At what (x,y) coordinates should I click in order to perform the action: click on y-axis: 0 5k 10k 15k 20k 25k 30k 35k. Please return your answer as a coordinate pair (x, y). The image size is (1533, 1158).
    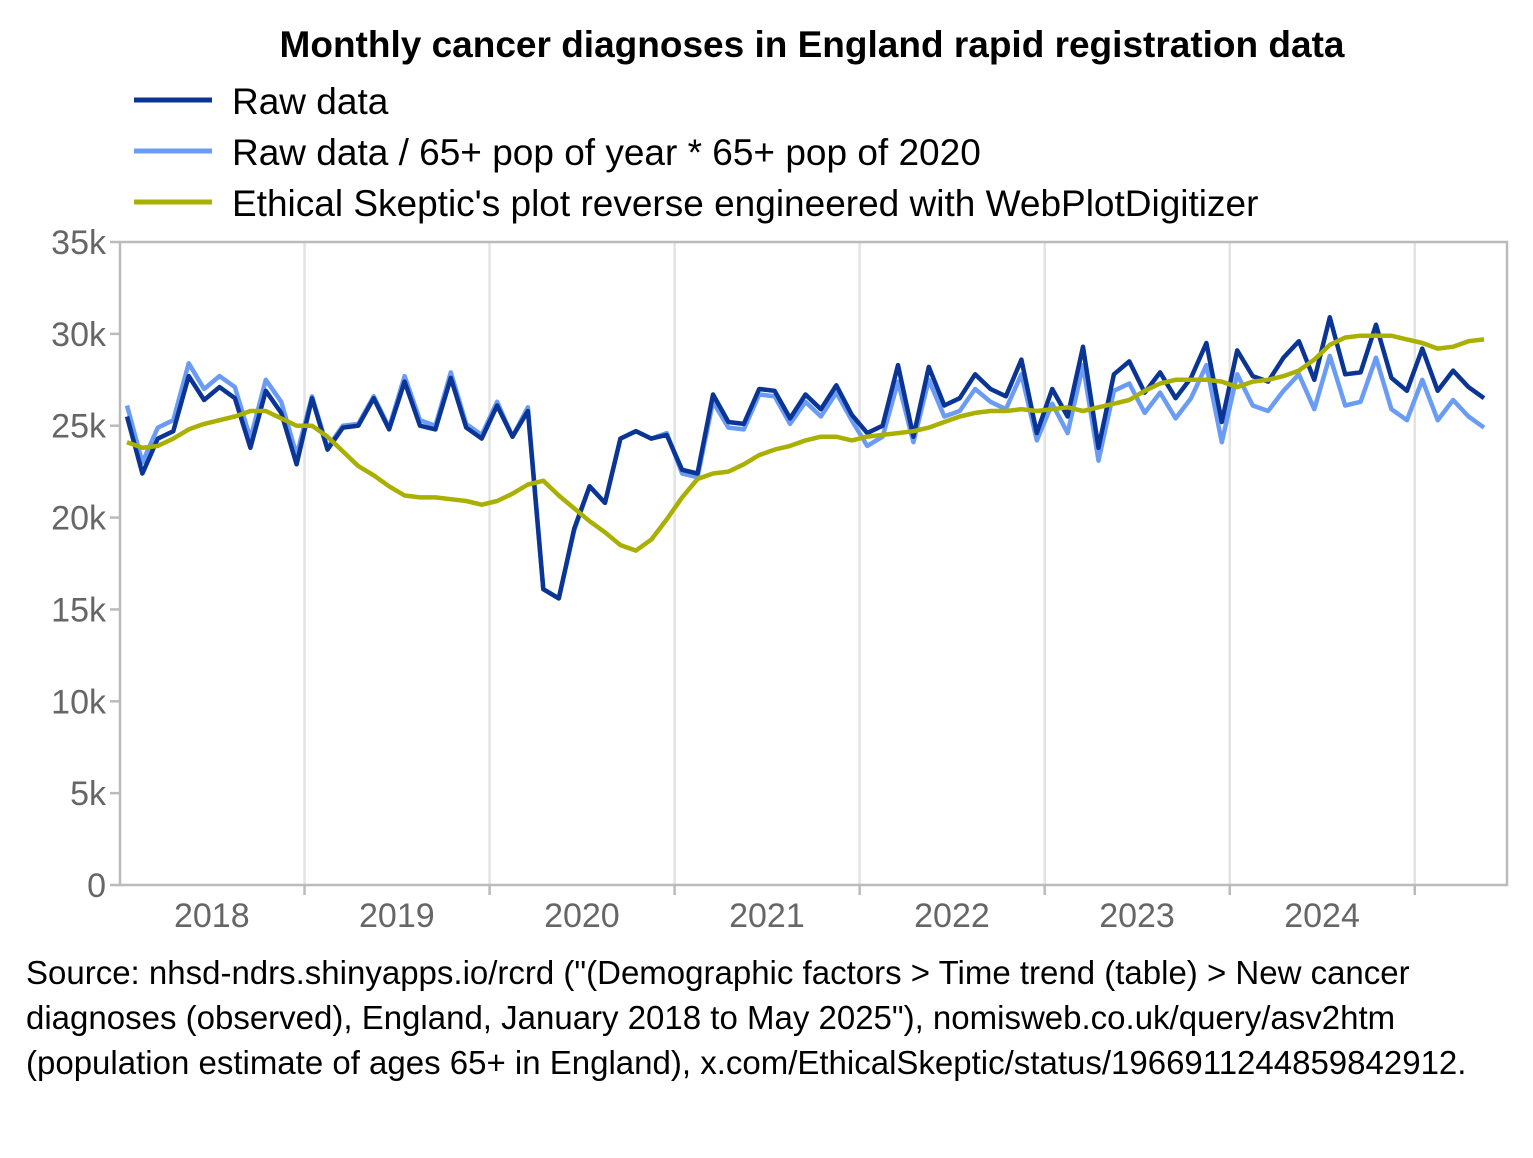
    Looking at the image, I should click on (85, 564).